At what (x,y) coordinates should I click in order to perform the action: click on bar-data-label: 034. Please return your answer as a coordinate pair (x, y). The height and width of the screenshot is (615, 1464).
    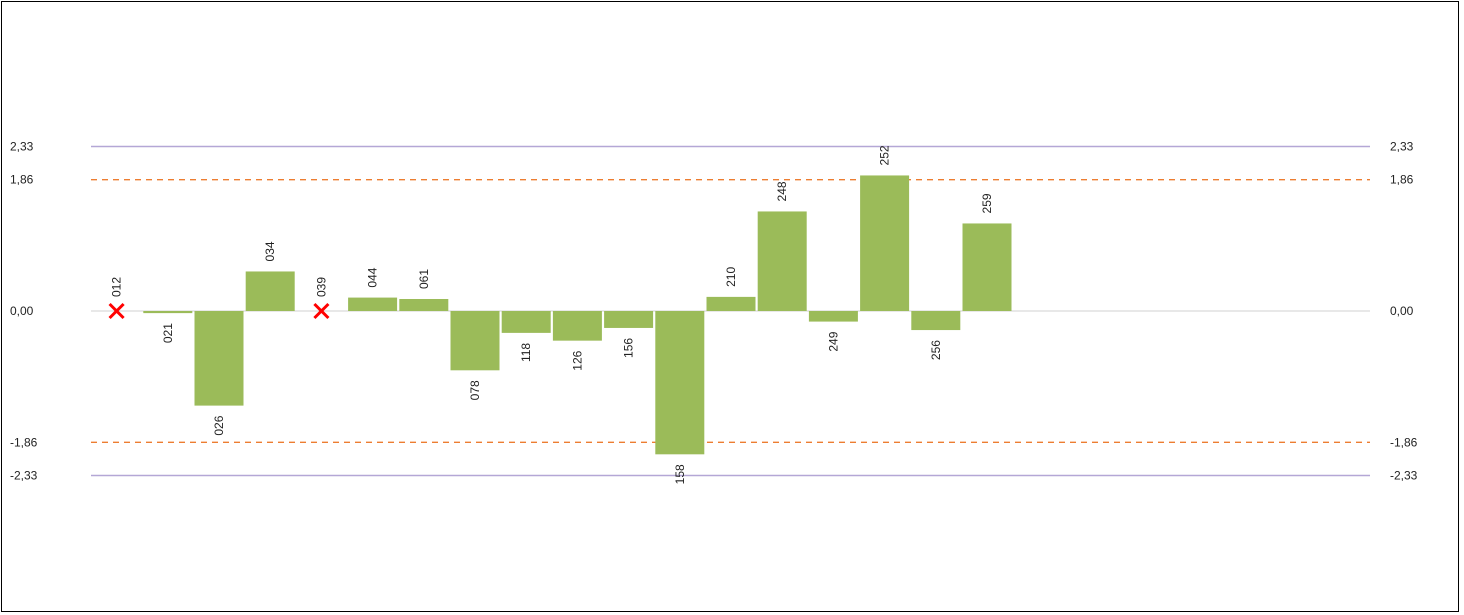
    Looking at the image, I should click on (270, 251).